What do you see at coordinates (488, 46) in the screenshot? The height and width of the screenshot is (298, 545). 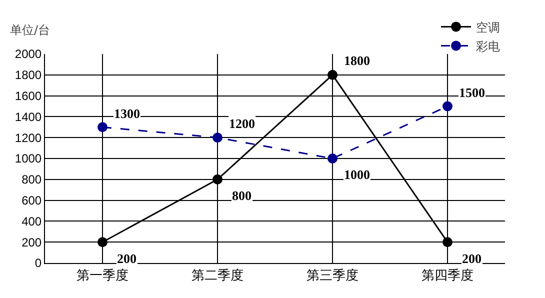 I see `legend-label: 彩电` at bounding box center [488, 46].